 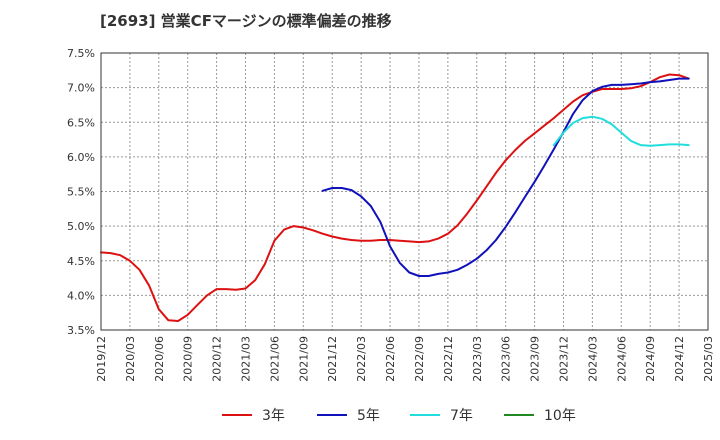 What do you see at coordinates (101, 359) in the screenshot?
I see `x-tick-label: 2019/12` at bounding box center [101, 359].